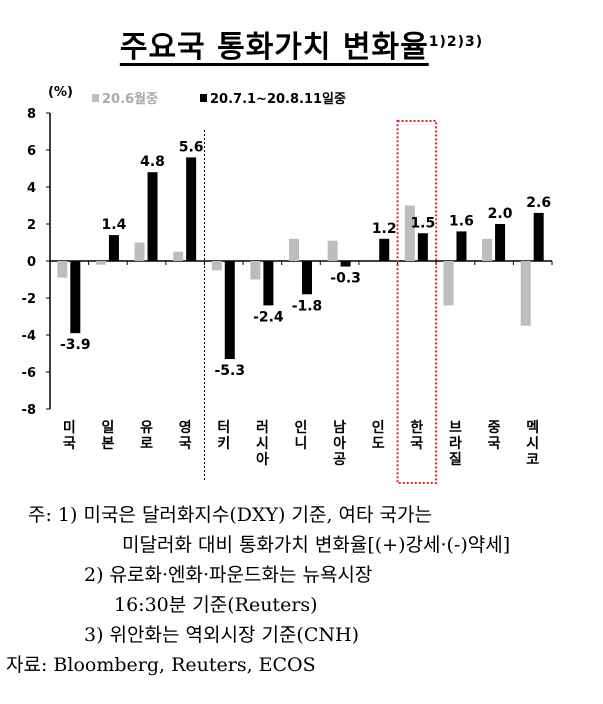  What do you see at coordinates (60, 92) in the screenshot?
I see `y-axis-label: (%)` at bounding box center [60, 92].